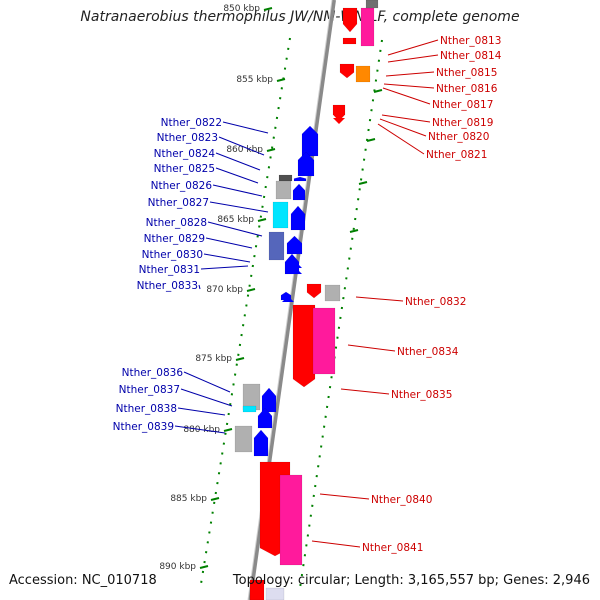 The height and width of the screenshot is (600, 600). Describe the element at coordinates (213, 359) in the screenshot. I see `kbp-label: 875 kbp` at that location.